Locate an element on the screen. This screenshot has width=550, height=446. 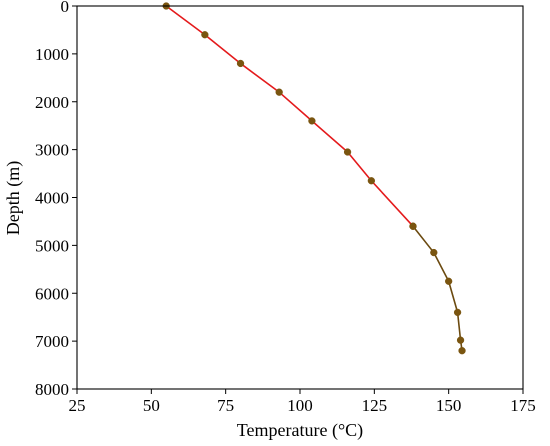
y-tick-label: 7000 is located at coordinates (52, 341).